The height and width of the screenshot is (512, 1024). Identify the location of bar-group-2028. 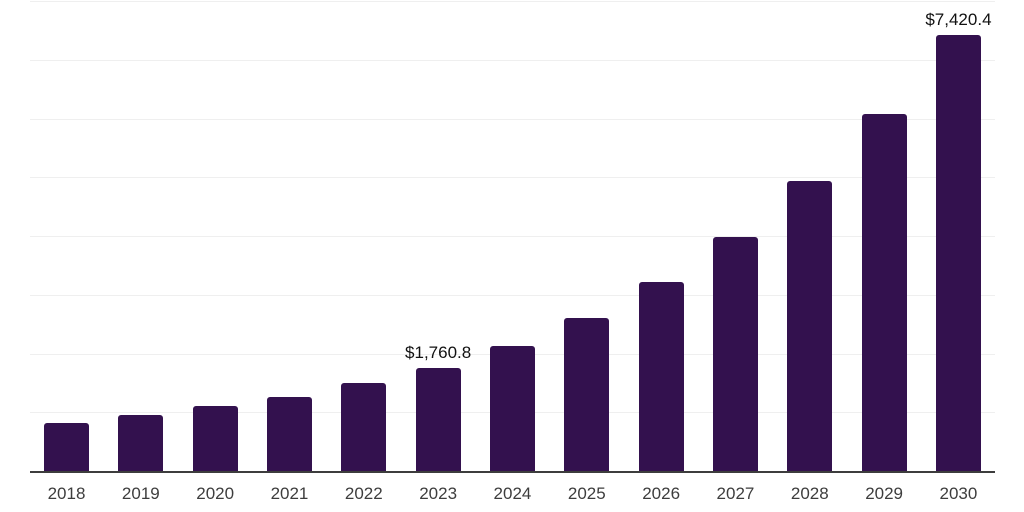
(810, 236).